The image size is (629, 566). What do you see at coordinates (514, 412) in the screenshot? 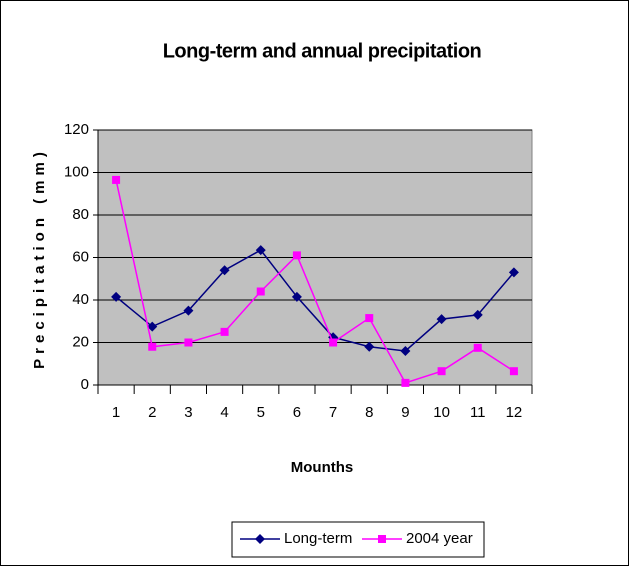
I see `x-tick-label: 12` at bounding box center [514, 412].